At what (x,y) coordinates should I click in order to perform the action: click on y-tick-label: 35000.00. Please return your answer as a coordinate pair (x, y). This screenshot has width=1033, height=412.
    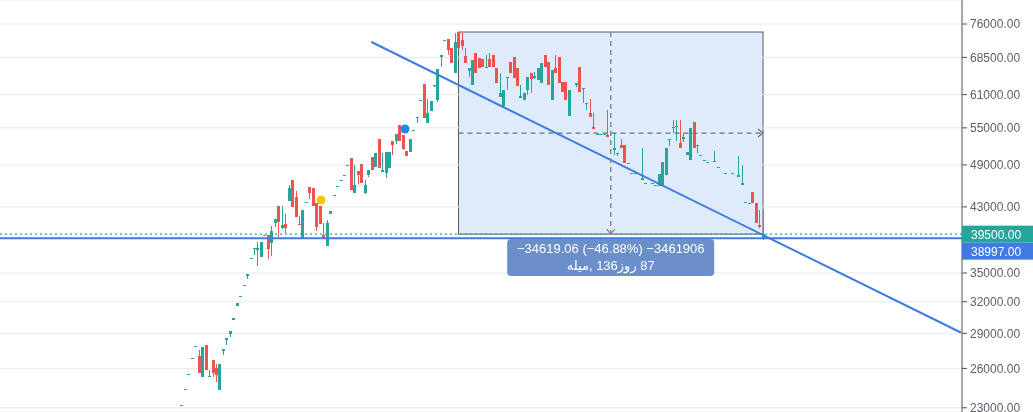
    Looking at the image, I should click on (995, 273).